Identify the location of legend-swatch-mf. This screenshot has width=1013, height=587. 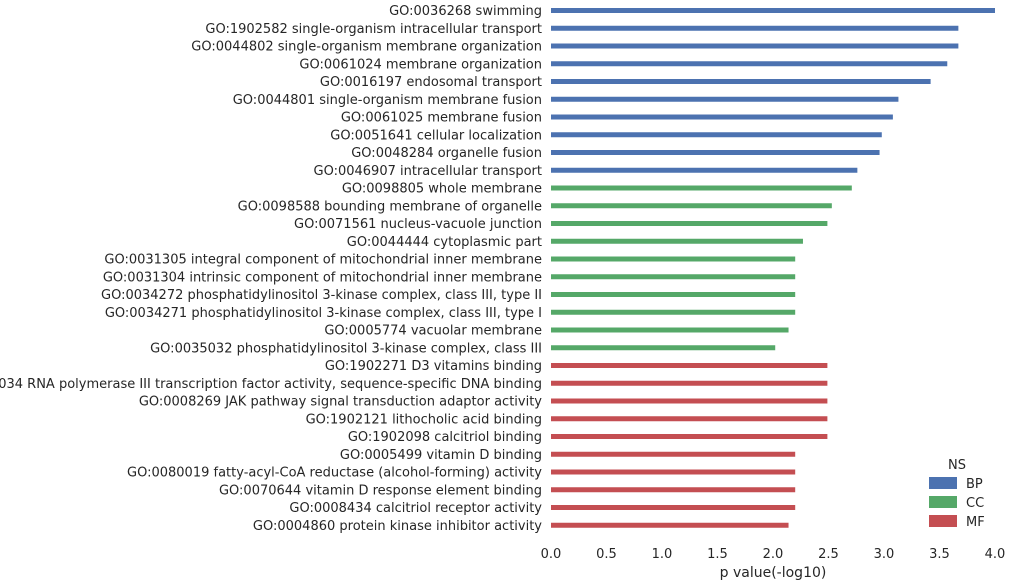
(943, 521).